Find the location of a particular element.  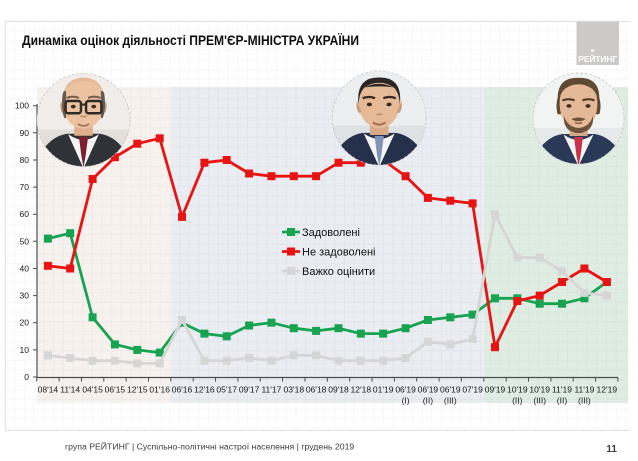

svg-text: 50 is located at coordinates (25, 241).